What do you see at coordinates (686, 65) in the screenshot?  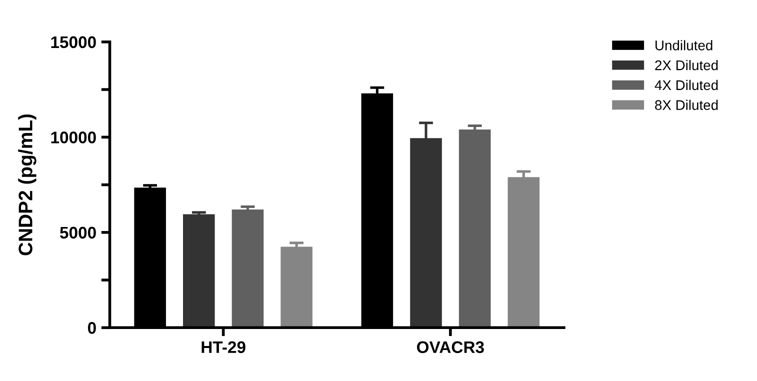 I see `legend-label: 2X Diluted` at bounding box center [686, 65].